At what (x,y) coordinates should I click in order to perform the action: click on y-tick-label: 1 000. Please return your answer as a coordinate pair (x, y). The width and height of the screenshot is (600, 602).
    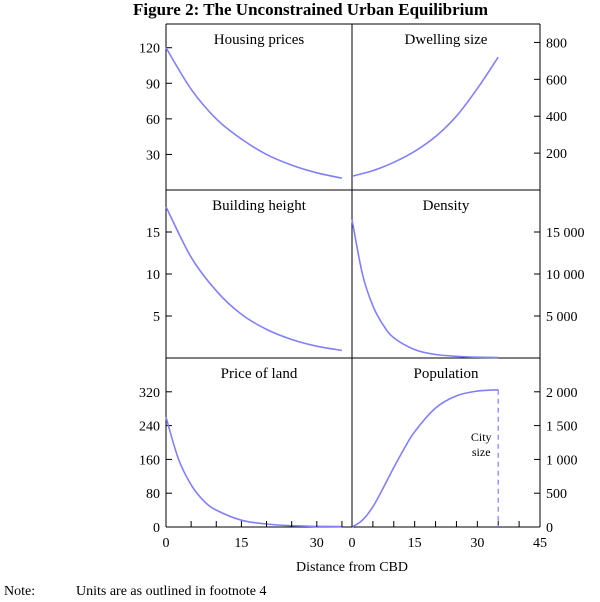
    Looking at the image, I should click on (562, 460).